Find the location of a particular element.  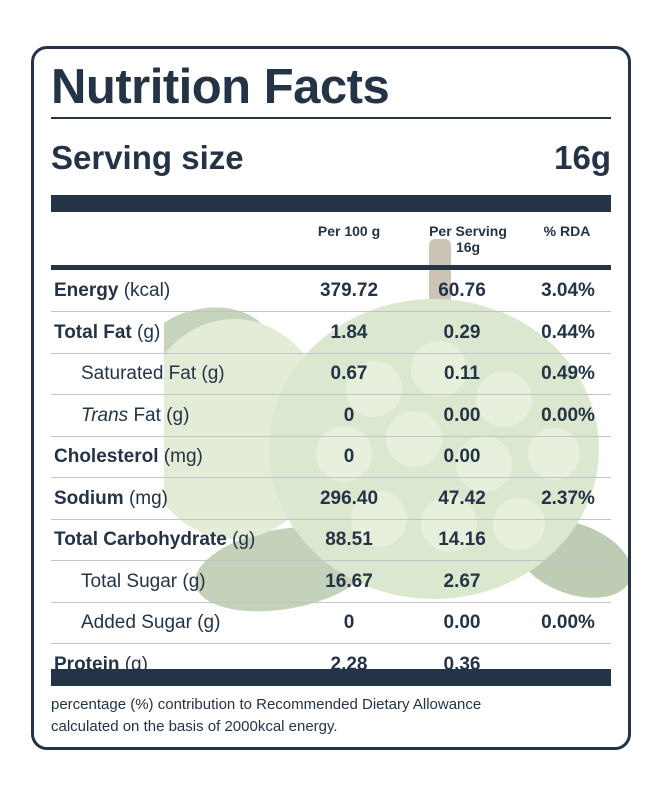

nutrient-label: Saturated Fat (g) is located at coordinates (153, 374).